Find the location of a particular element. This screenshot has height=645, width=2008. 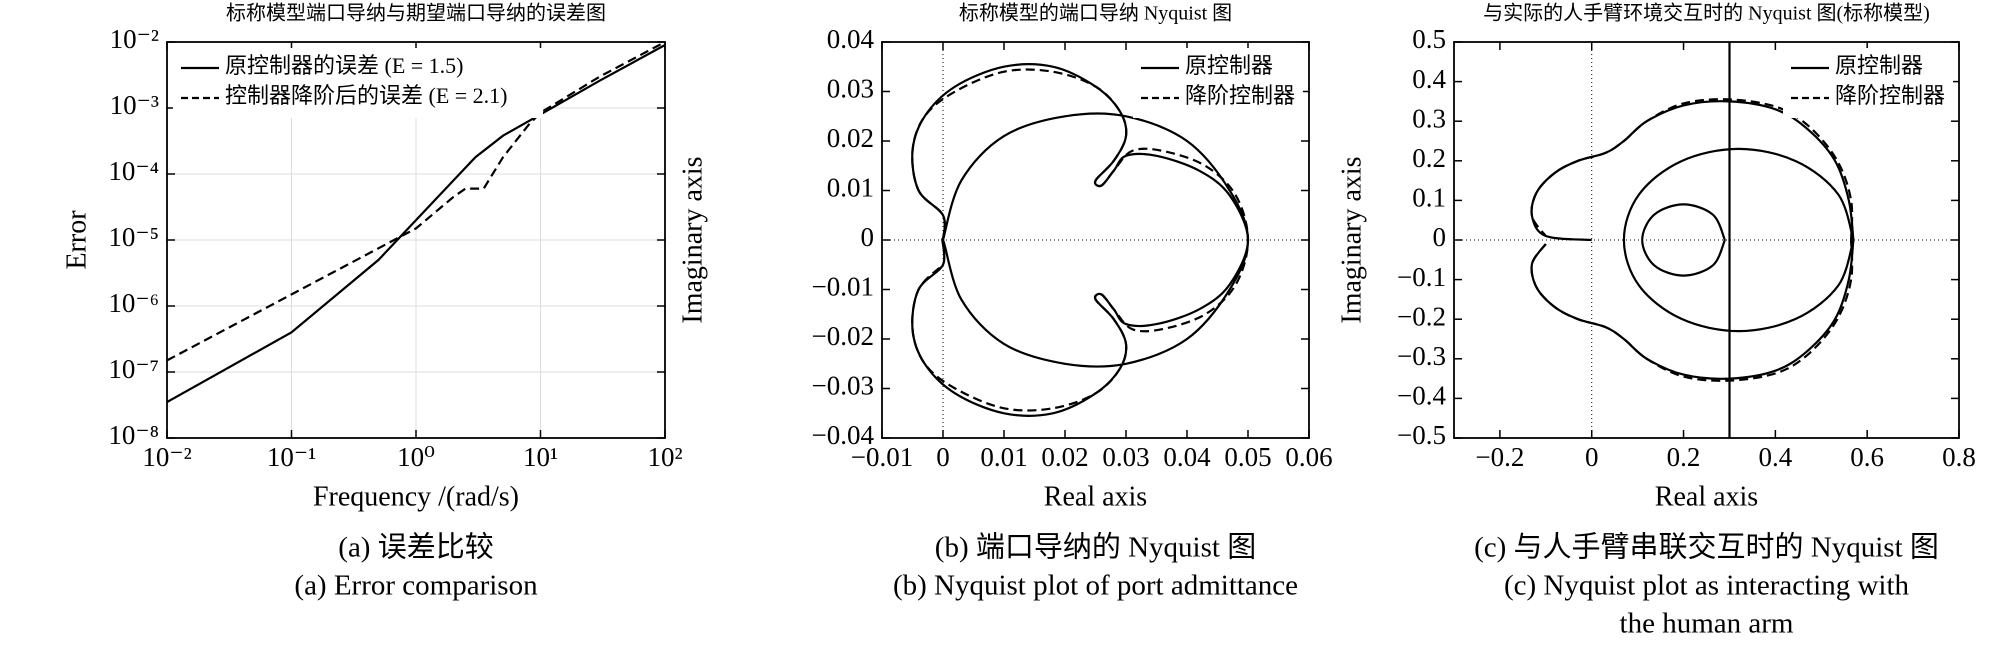

chart-title: 标称模型端口导纳与期望端口导纳的误差图 is located at coordinates (416, 13).